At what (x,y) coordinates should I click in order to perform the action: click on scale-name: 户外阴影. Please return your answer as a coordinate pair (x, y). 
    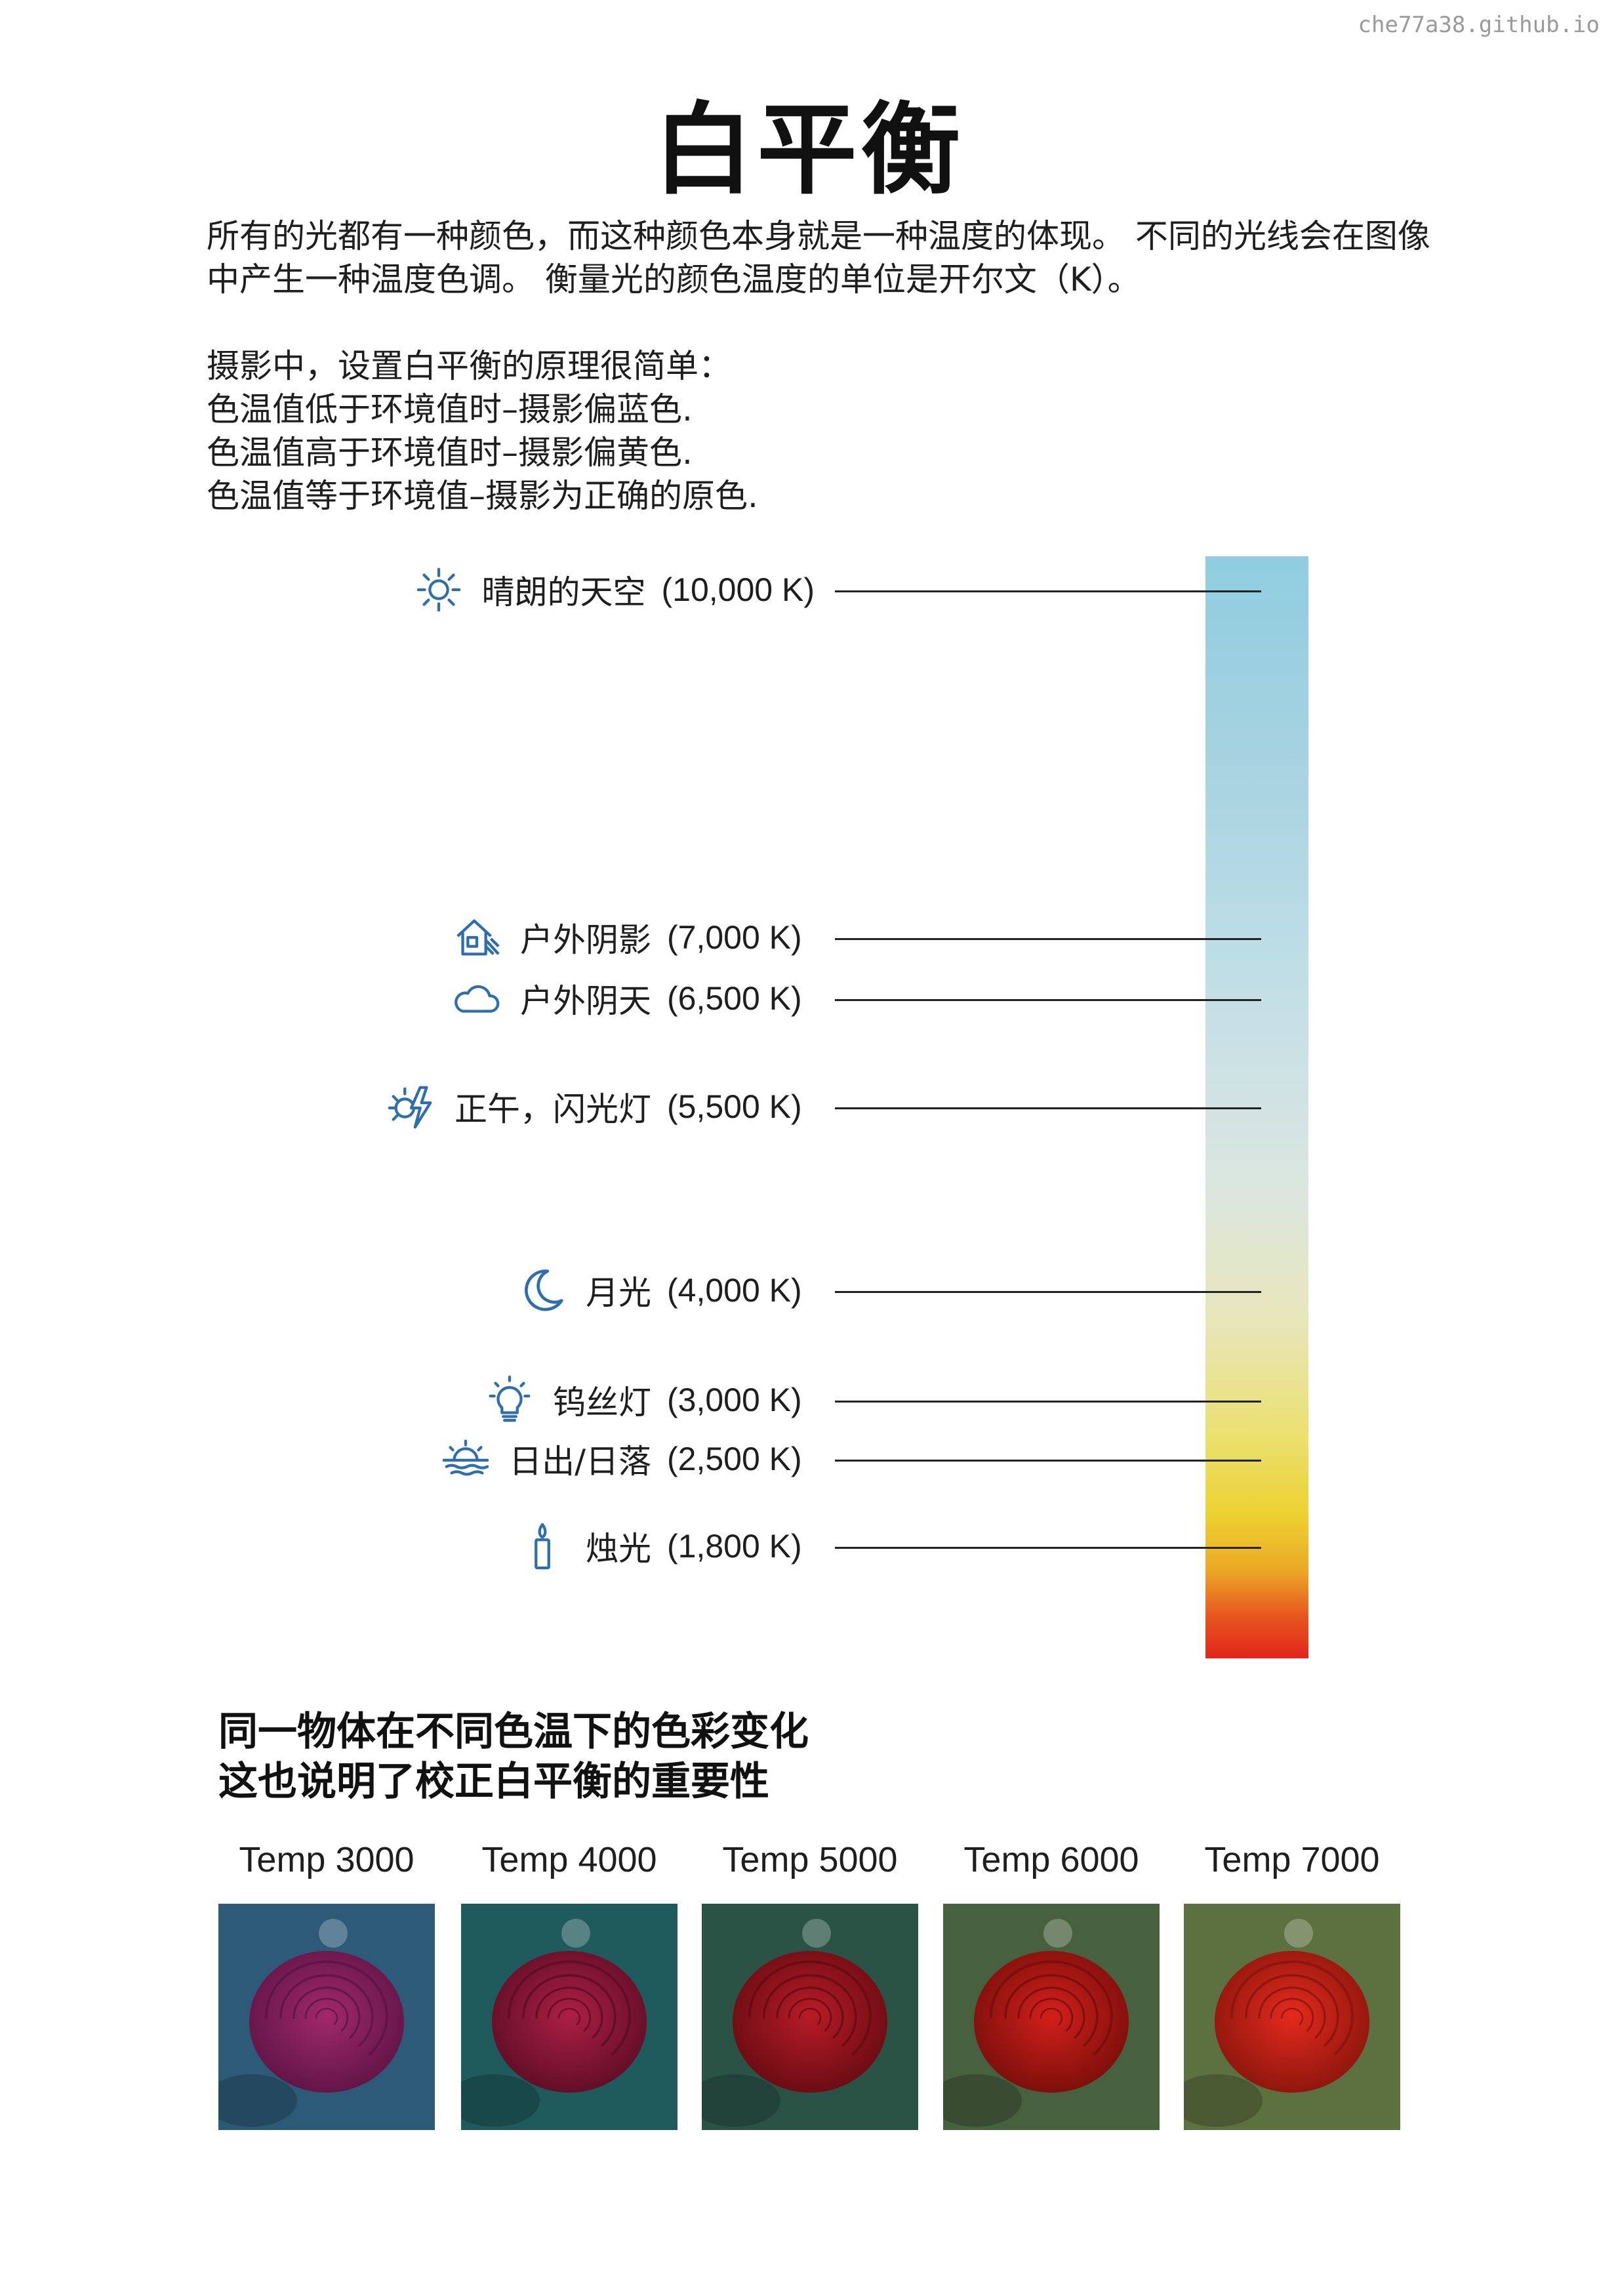
    Looking at the image, I should click on (585, 938).